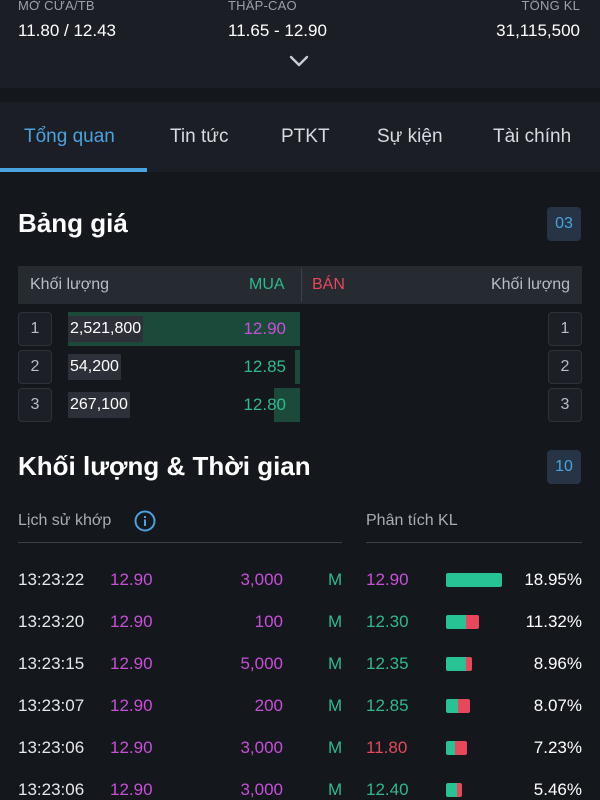 The width and height of the screenshot is (600, 800). Describe the element at coordinates (51, 579) in the screenshot. I see `trade-time: 13:23:22` at that location.